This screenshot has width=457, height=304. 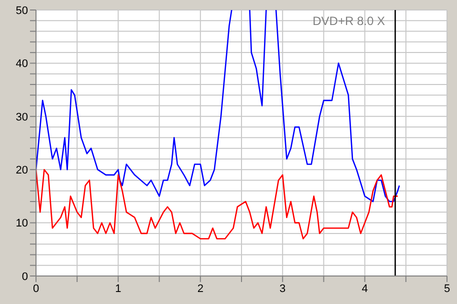 I want to click on y-tick-label: 10, so click(x=22, y=224).